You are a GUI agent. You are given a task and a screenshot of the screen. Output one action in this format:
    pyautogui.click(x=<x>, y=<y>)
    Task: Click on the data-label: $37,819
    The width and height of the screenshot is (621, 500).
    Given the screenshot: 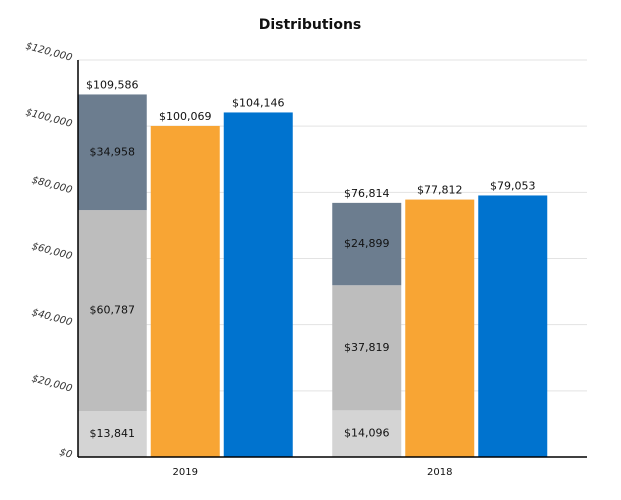 What is the action you would take?
    pyautogui.click(x=367, y=347)
    